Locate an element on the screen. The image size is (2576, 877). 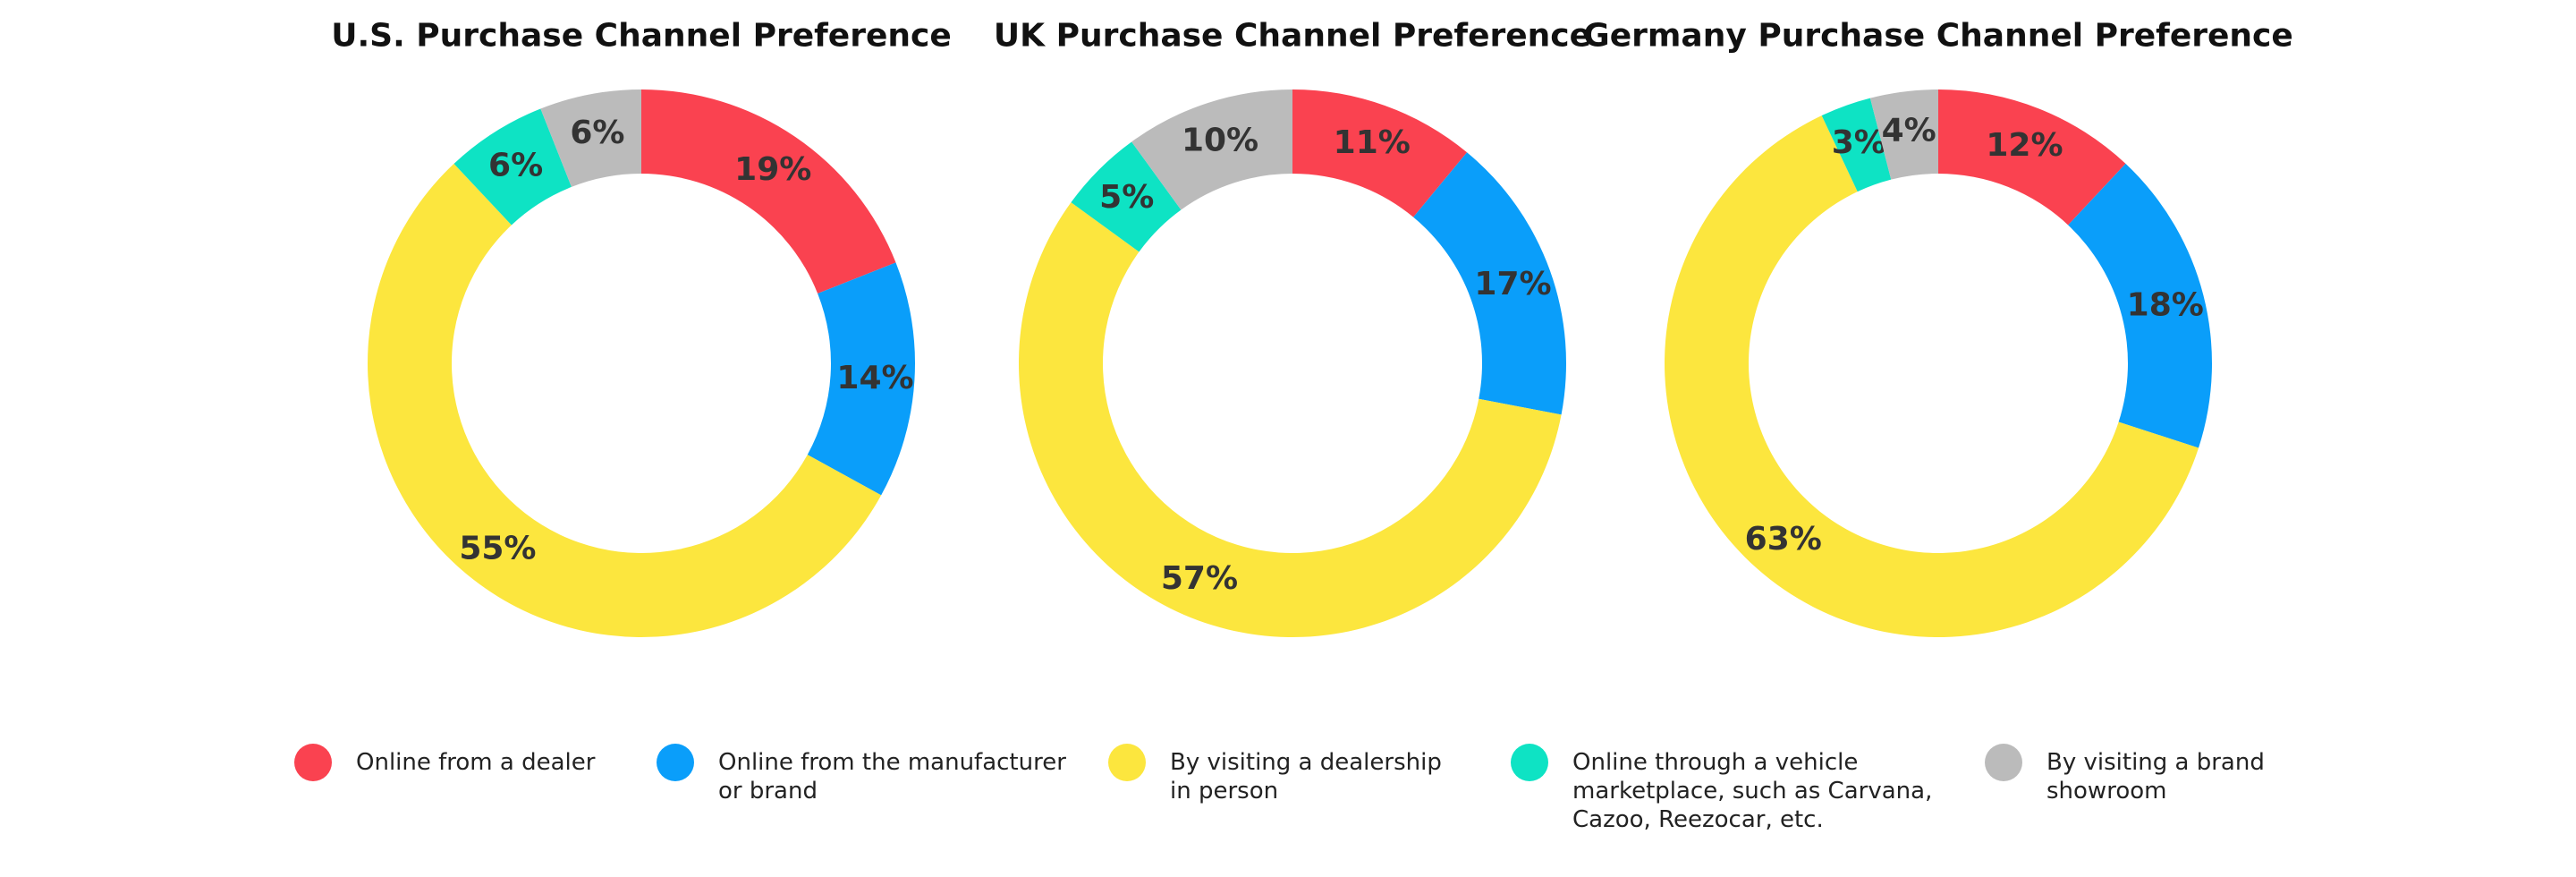
slice-value-label: 5% is located at coordinates (1126, 197).